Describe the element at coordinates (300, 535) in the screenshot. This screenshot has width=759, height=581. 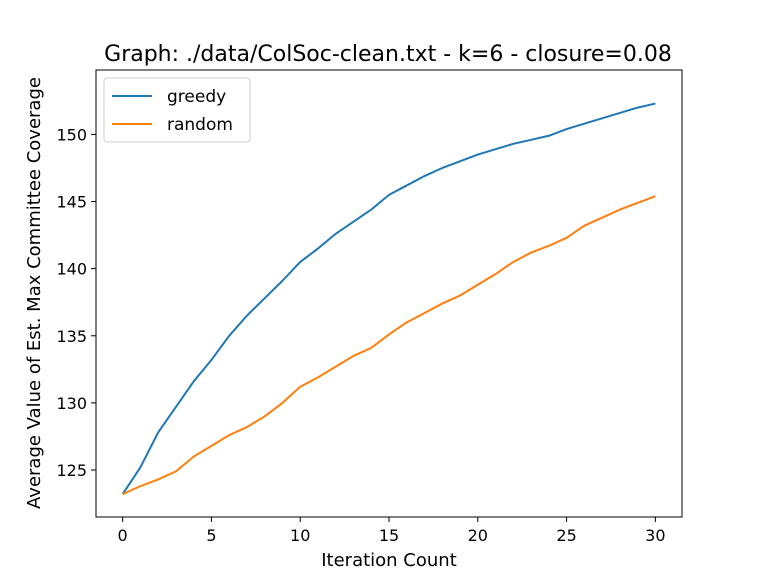
I see `x-tick-label: 10` at that location.